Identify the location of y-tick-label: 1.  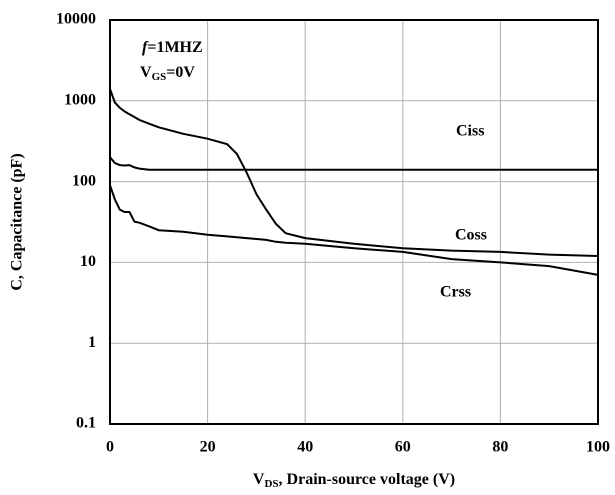
(92, 342).